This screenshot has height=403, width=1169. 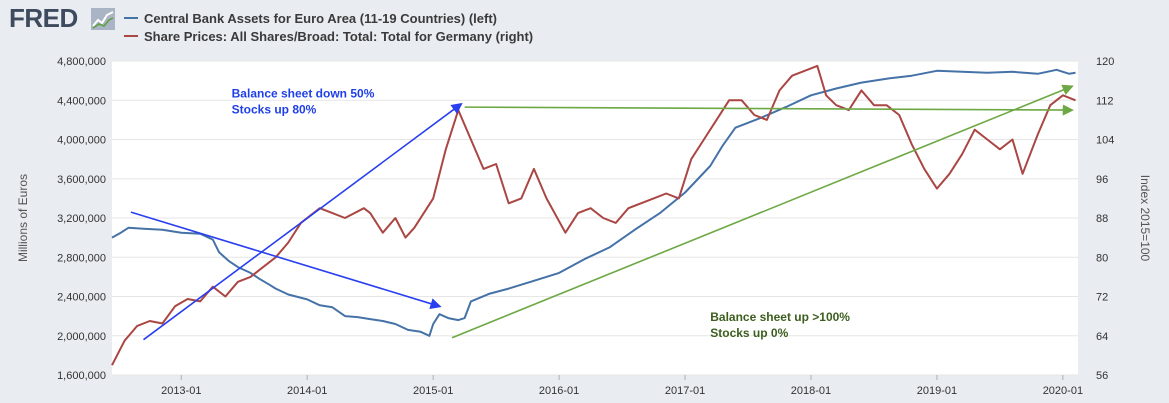 What do you see at coordinates (749, 333) in the screenshot?
I see `annotation-text: Stocks up 0%` at bounding box center [749, 333].